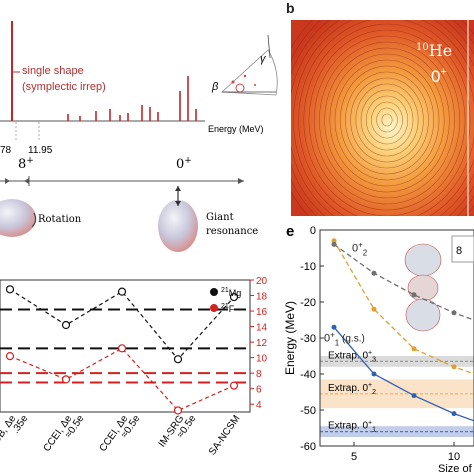 This screenshot has height=474, width=474. Describe the element at coordinates (259, 405) in the screenshot. I see `right-axis-tick-label: 4` at that location.